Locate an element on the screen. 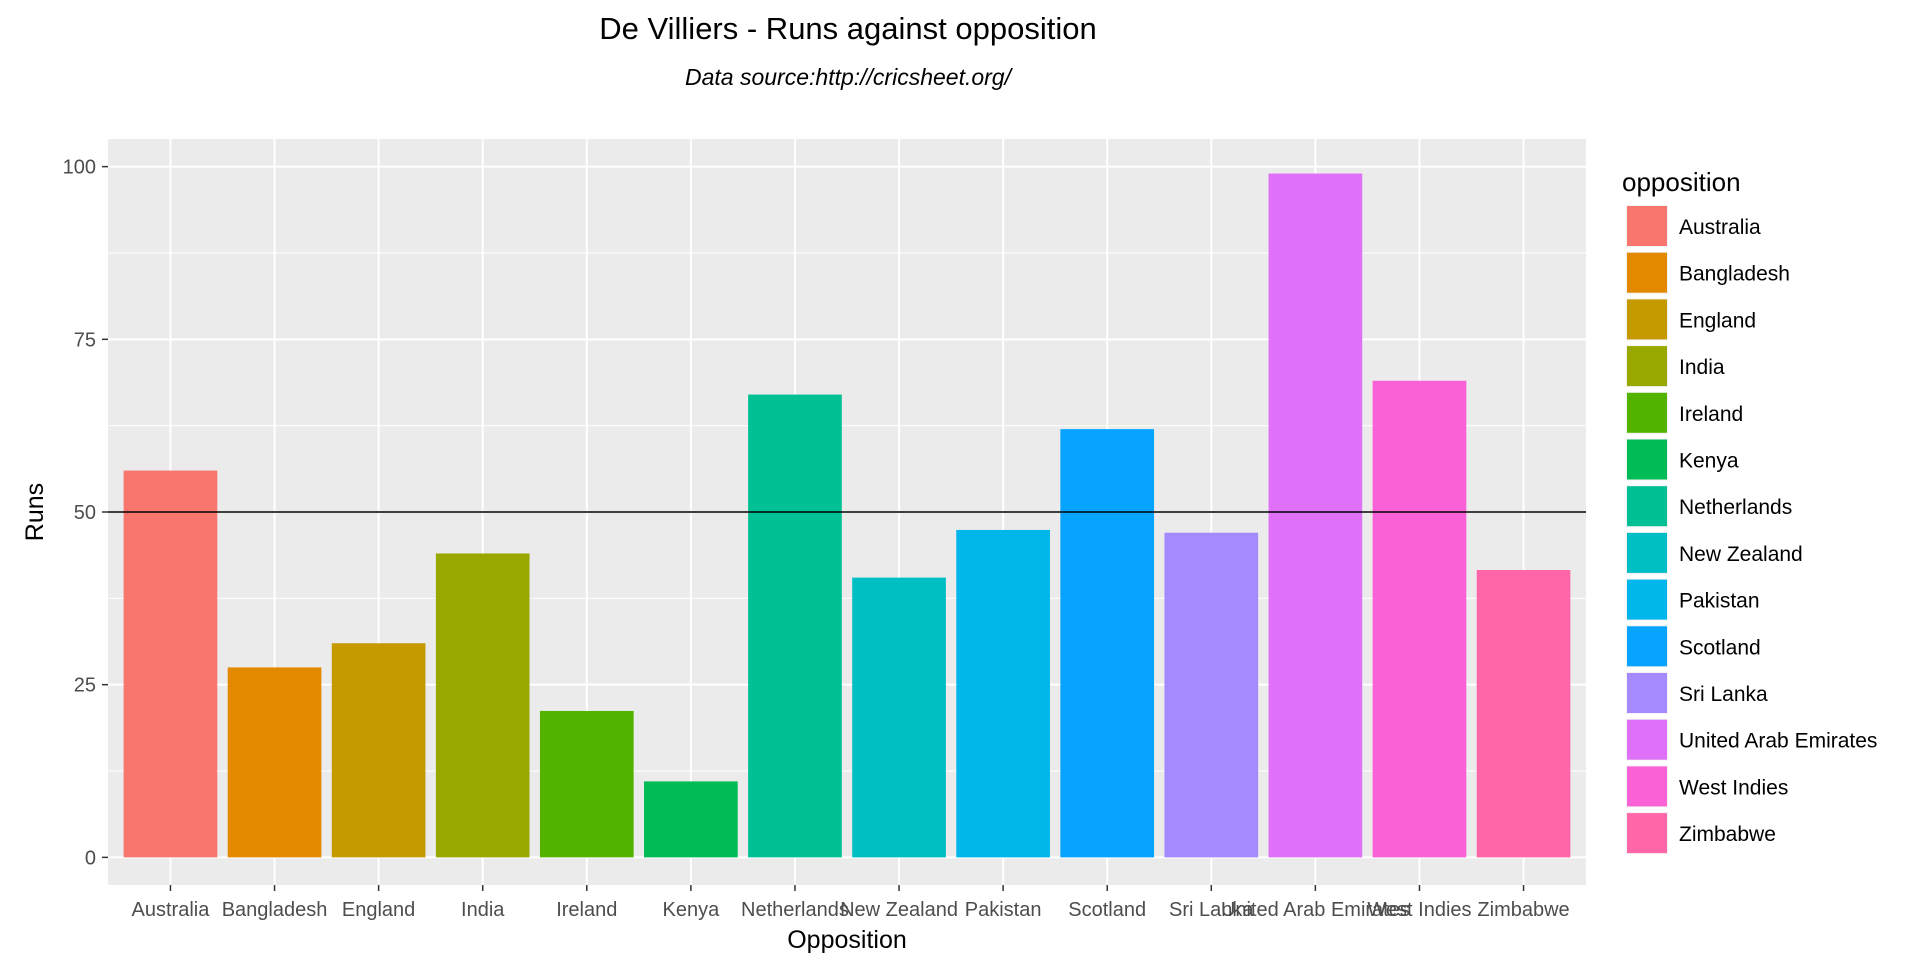  legend-label: Pakistan is located at coordinates (1719, 601).